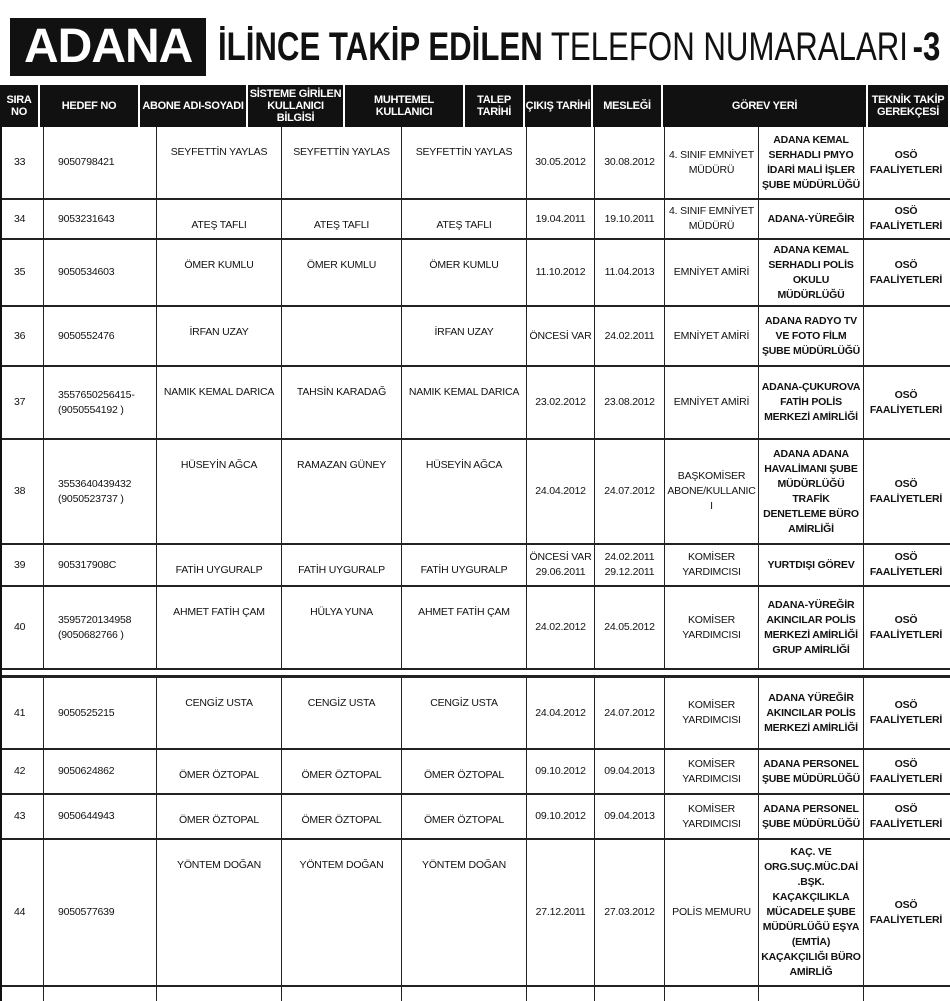  What do you see at coordinates (559, 106) in the screenshot?
I see `column-header-cikis-tarihi: ÇIKIŞ TARİHİ` at bounding box center [559, 106].